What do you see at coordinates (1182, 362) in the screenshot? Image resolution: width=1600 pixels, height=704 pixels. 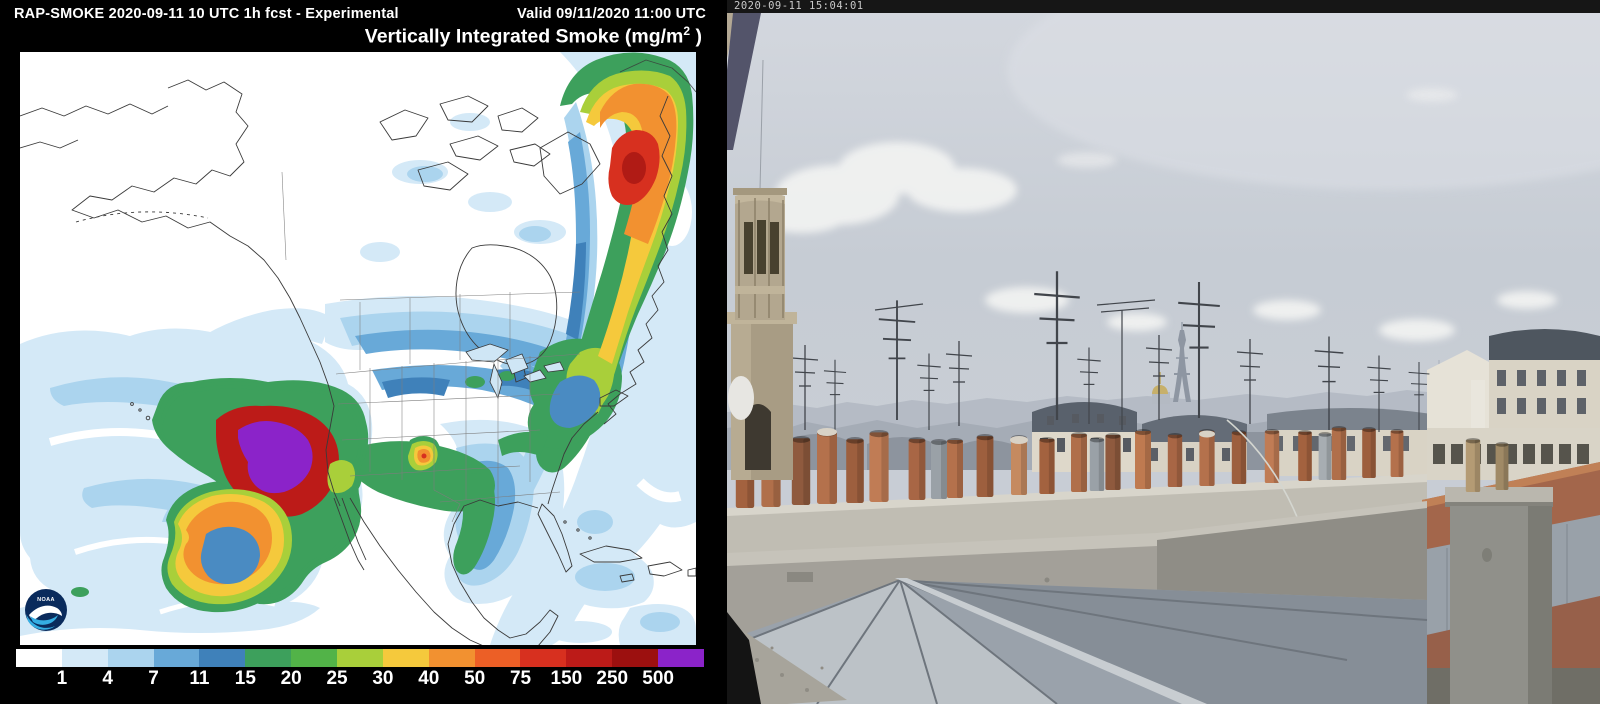 I see `eiffel-tower` at bounding box center [1182, 362].